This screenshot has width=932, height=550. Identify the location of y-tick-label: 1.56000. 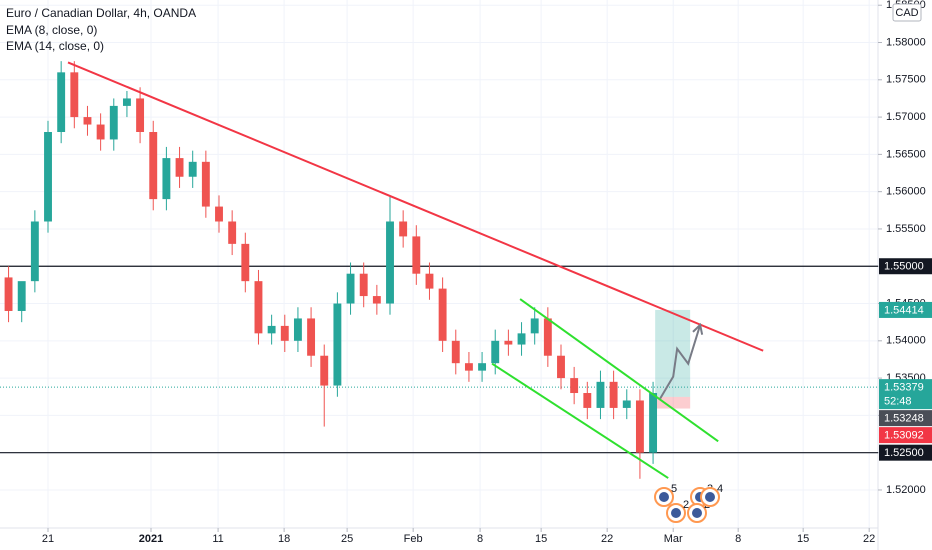
(906, 192).